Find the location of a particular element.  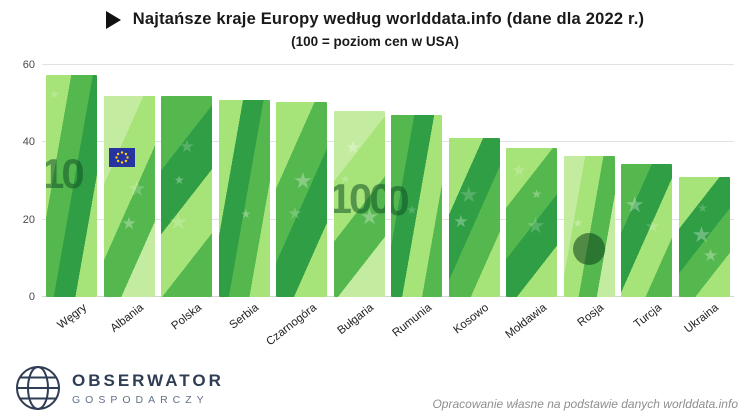

banknote-circle-decoration is located at coordinates (589, 249).